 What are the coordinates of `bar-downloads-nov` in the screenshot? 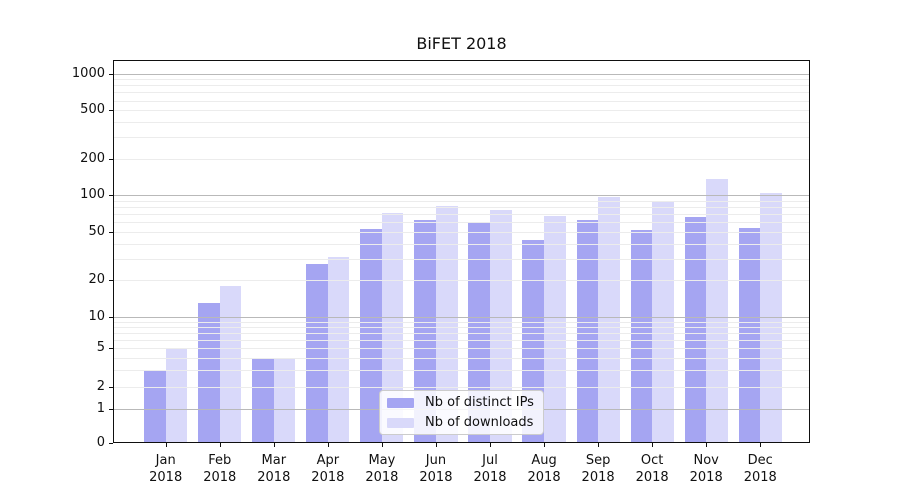 It's located at (717, 311).